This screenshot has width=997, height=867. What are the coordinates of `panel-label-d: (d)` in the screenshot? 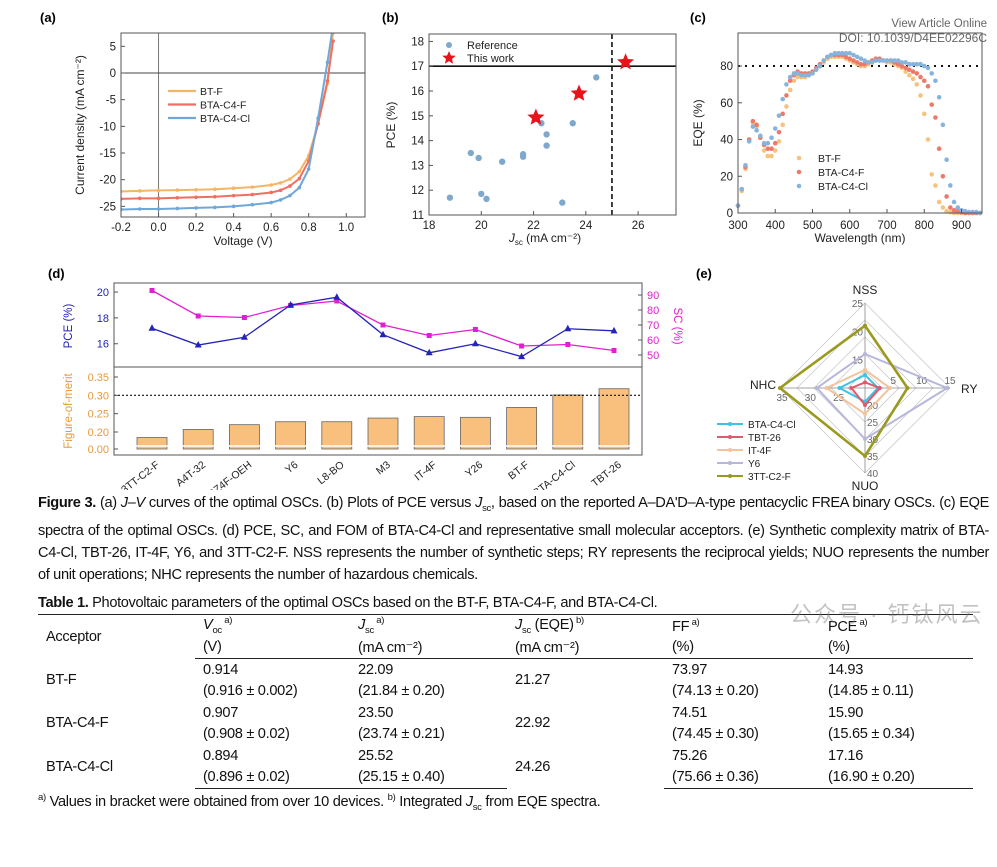 It's located at (56, 273).